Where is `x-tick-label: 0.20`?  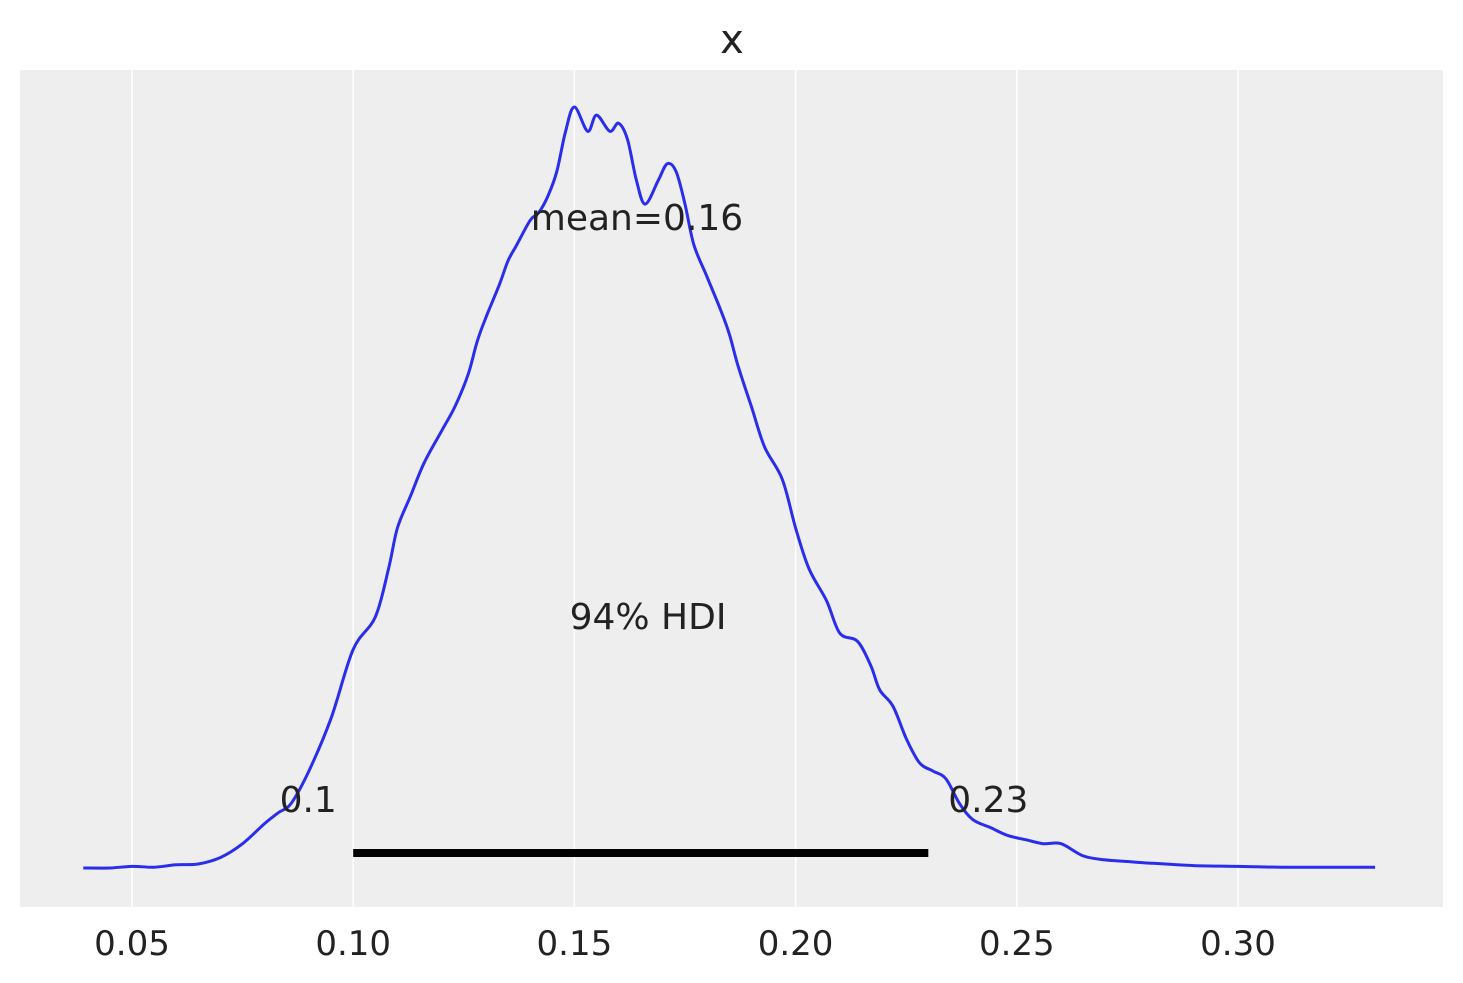 x-tick-label: 0.20 is located at coordinates (796, 944).